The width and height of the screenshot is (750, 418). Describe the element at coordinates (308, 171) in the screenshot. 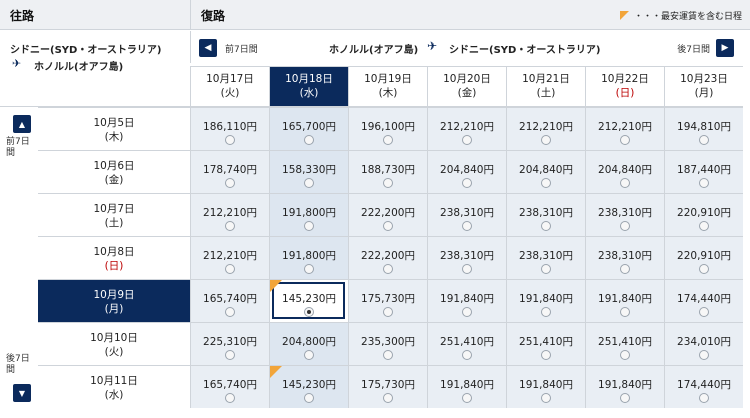

I see `fare-cell: 158,330円` at that location.